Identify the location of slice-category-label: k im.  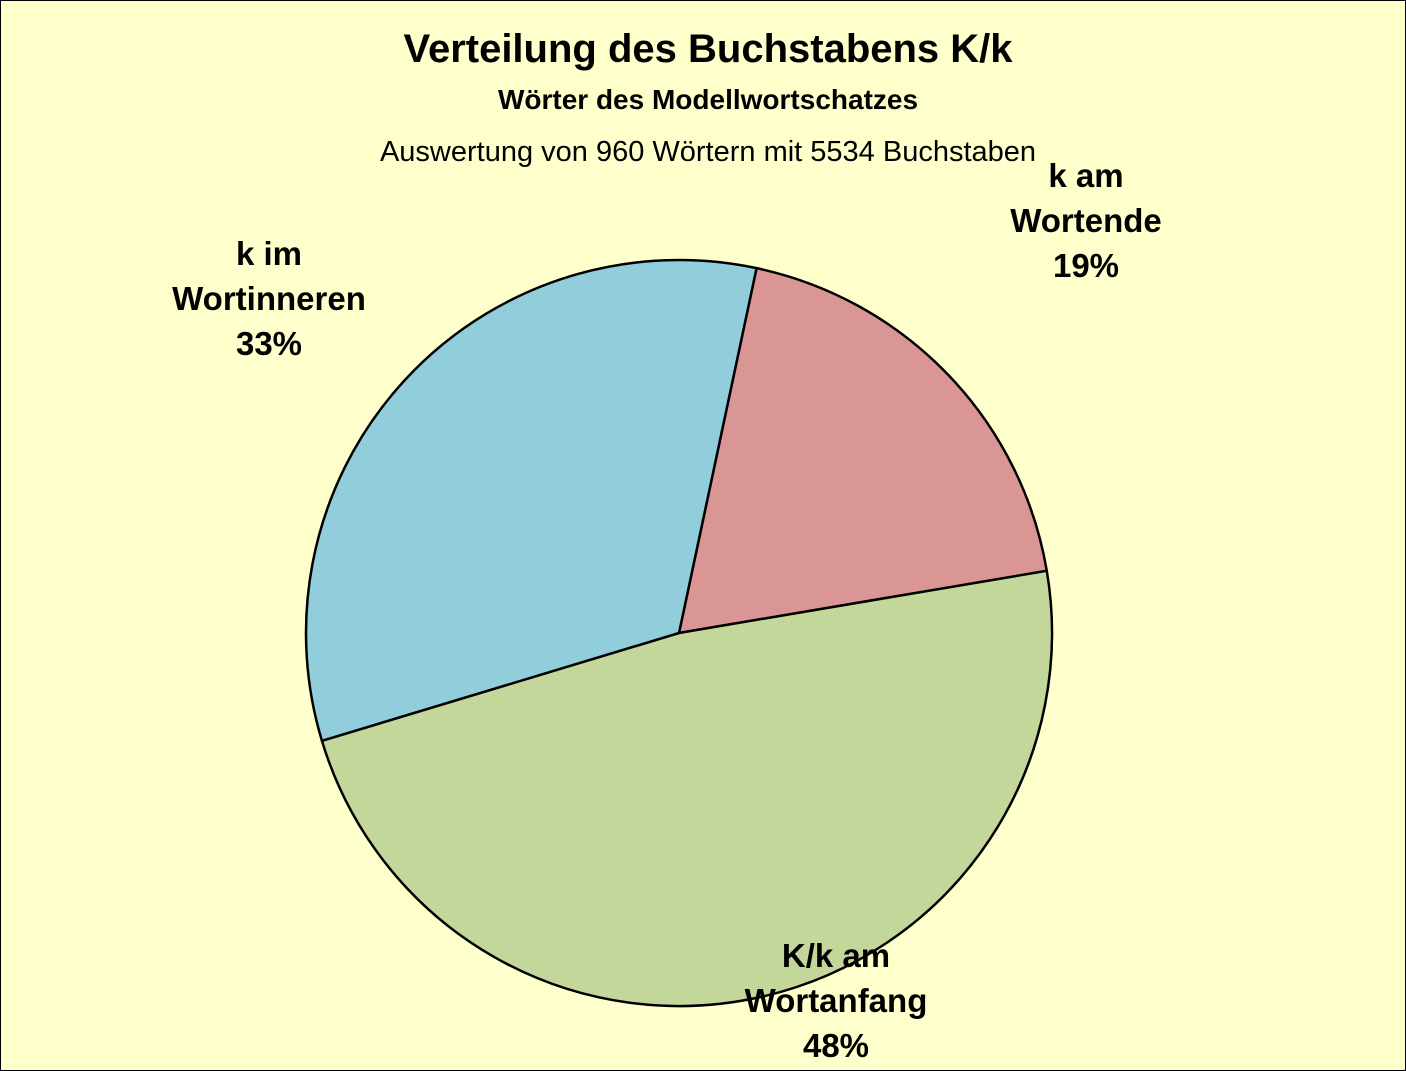
(269, 253).